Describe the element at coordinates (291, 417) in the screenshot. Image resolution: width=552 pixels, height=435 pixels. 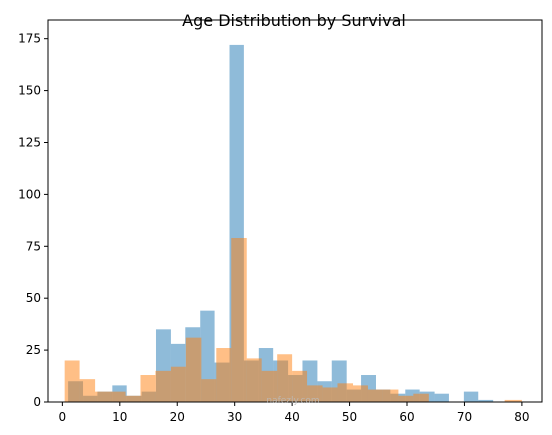
I see `x-tick-label: 40` at that location.